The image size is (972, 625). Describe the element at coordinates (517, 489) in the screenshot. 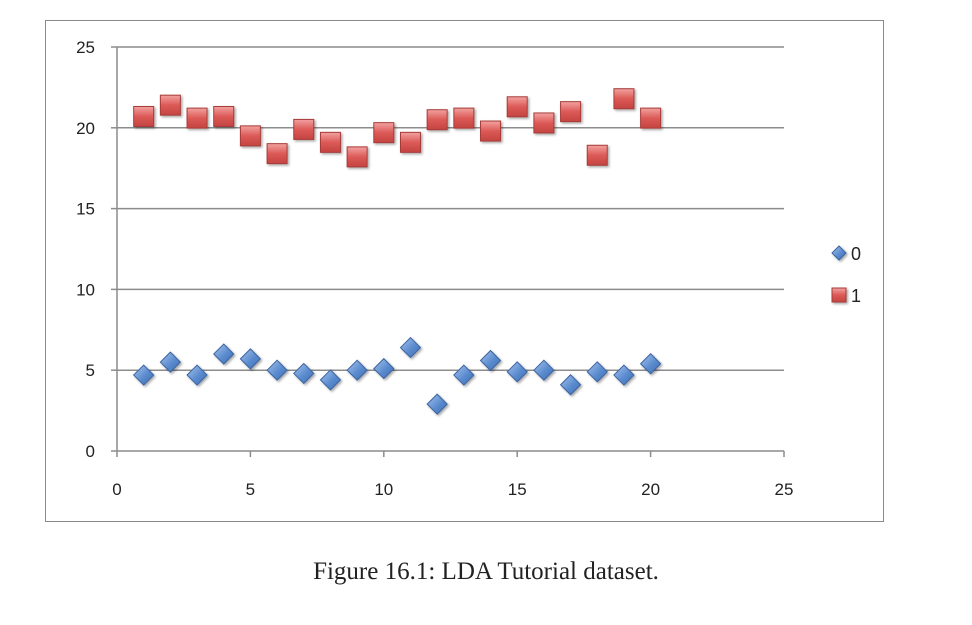

I see `x-tick-label: 15` at that location.